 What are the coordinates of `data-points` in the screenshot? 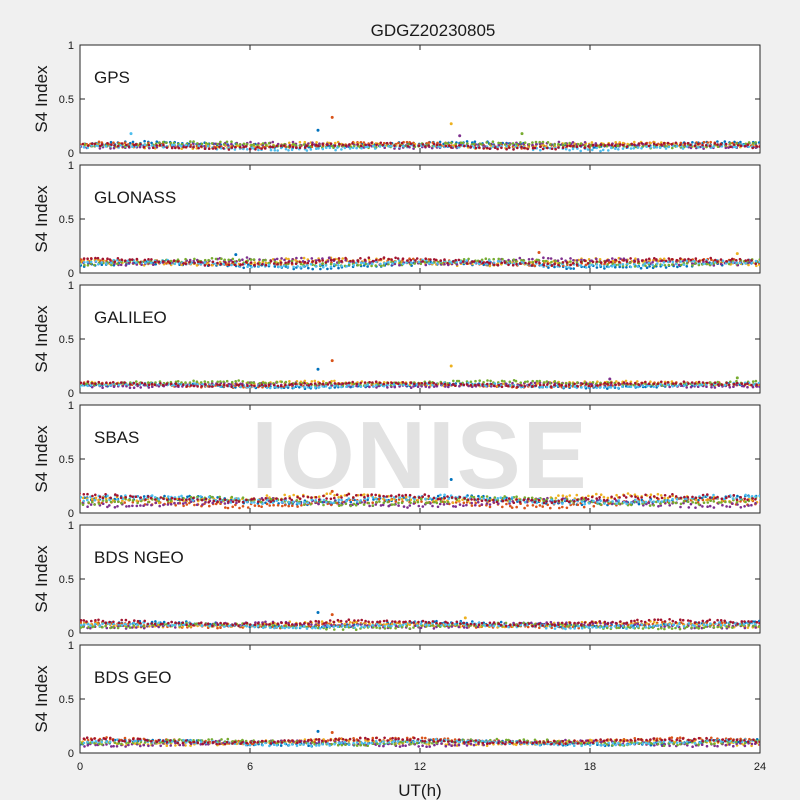 It's located at (420, 375).